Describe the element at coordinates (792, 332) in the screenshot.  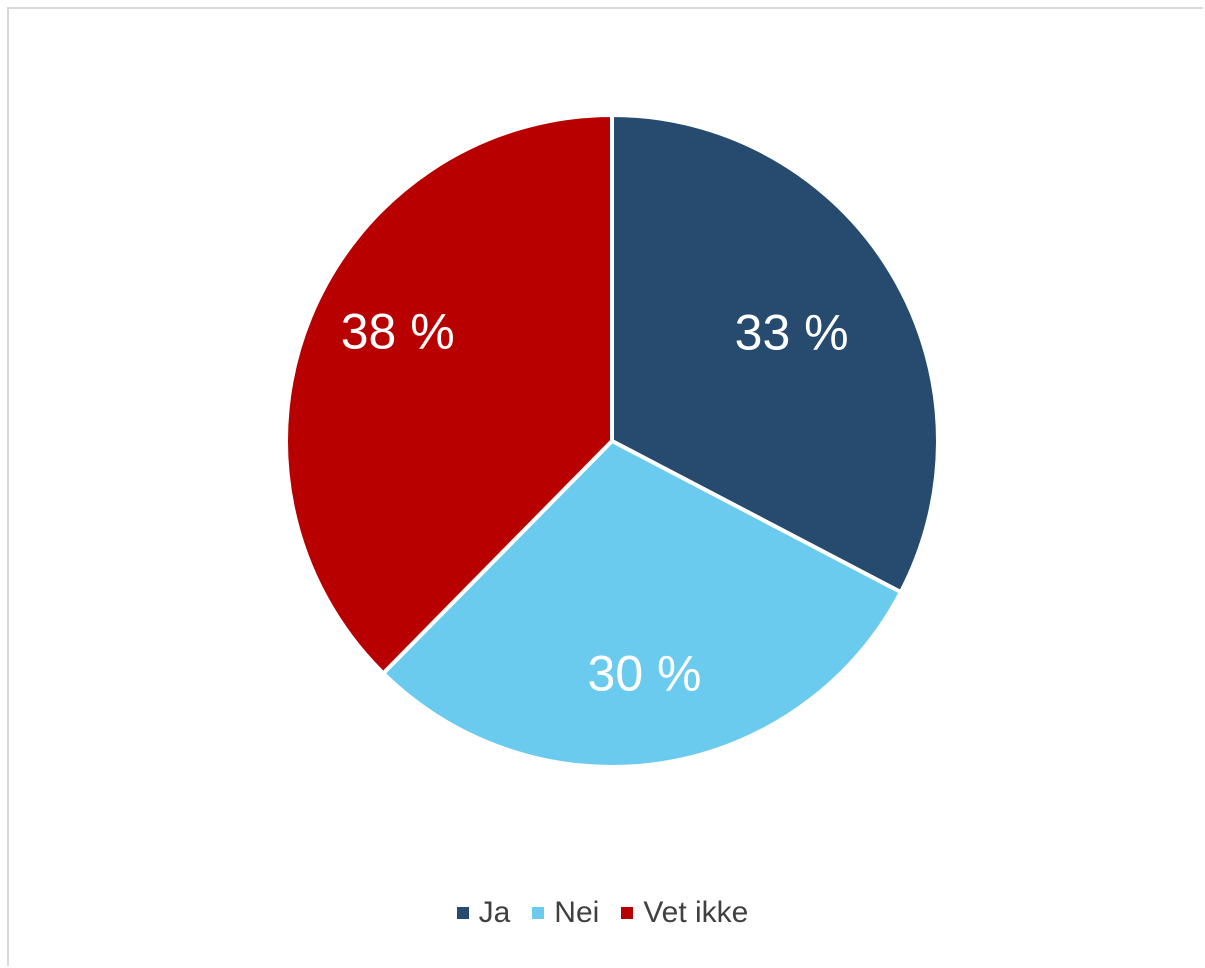
I see `data-label-ja: 33 %` at that location.